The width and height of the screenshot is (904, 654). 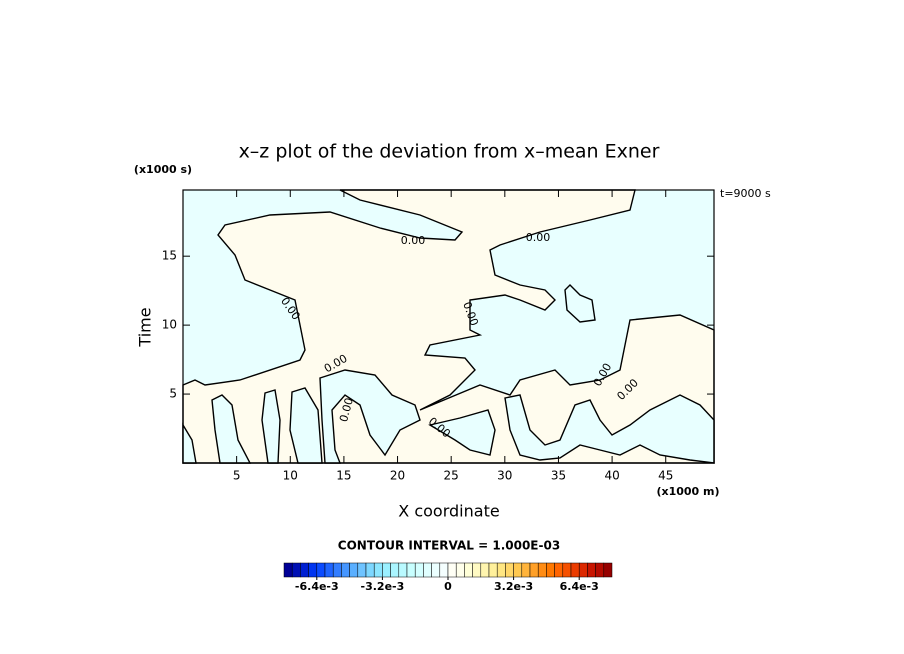 What do you see at coordinates (513, 586) in the screenshot?
I see `colorbar-tick-label: 3.2e-3` at bounding box center [513, 586].